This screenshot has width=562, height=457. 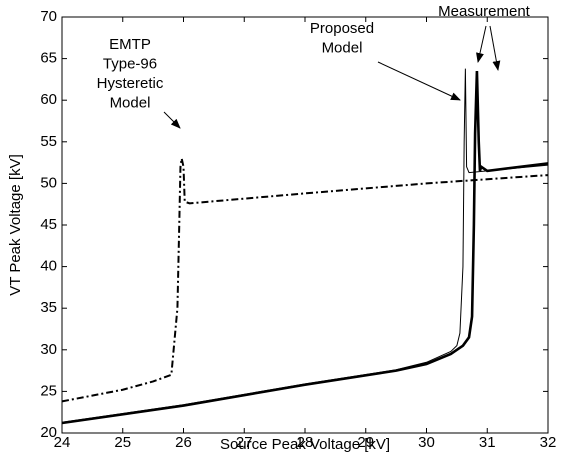 I want to click on annotation: Proposed, so click(x=342, y=28).